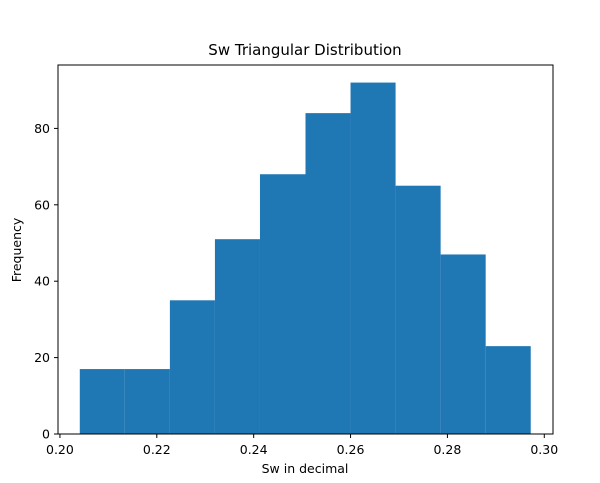  Describe the element at coordinates (46, 434) in the screenshot. I see `y-tick-label: 0` at that location.